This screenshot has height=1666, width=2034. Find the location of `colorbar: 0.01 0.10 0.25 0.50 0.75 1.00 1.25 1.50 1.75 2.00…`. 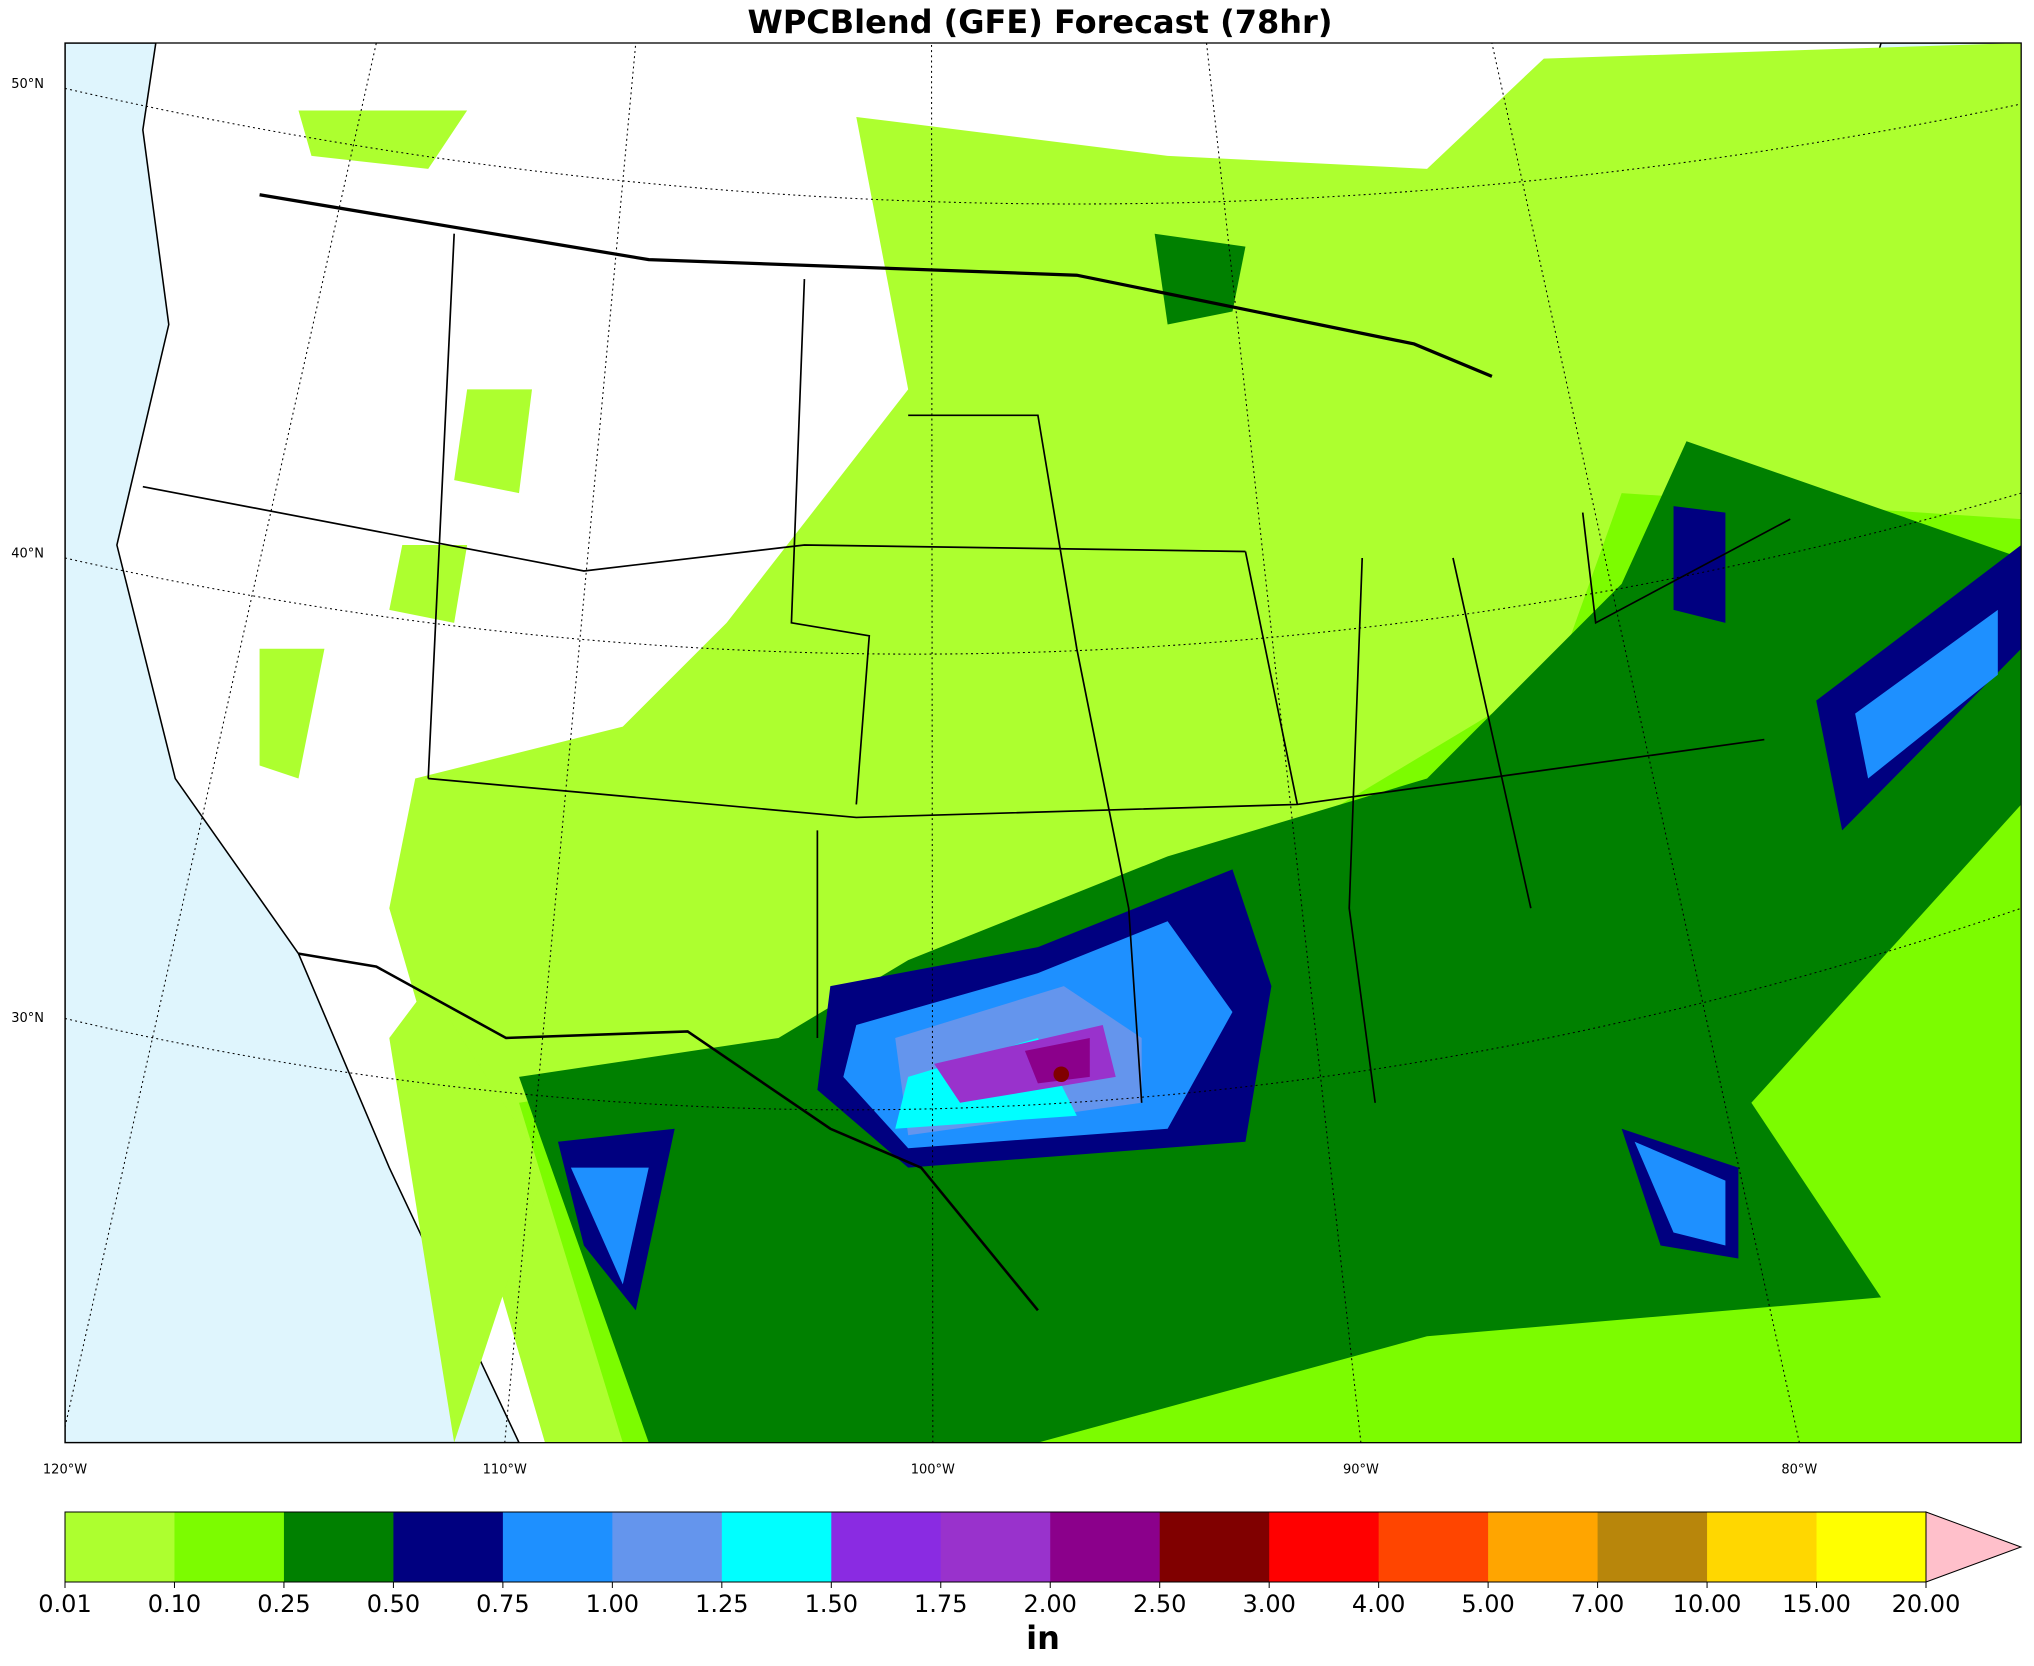

colorbar: 0.01 0.10 0.25 0.50 0.75 1.00 1.25 1.50 1.75 2.00… is located at coordinates (1030, 1564).